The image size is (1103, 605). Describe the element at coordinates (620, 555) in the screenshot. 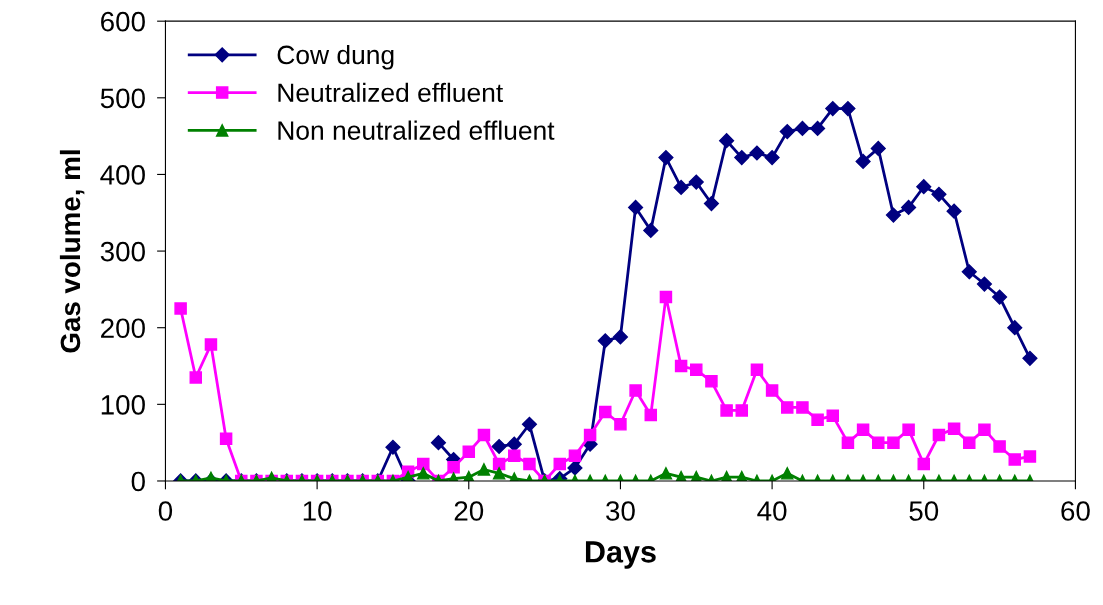

I see `x-axis-title: Days` at that location.